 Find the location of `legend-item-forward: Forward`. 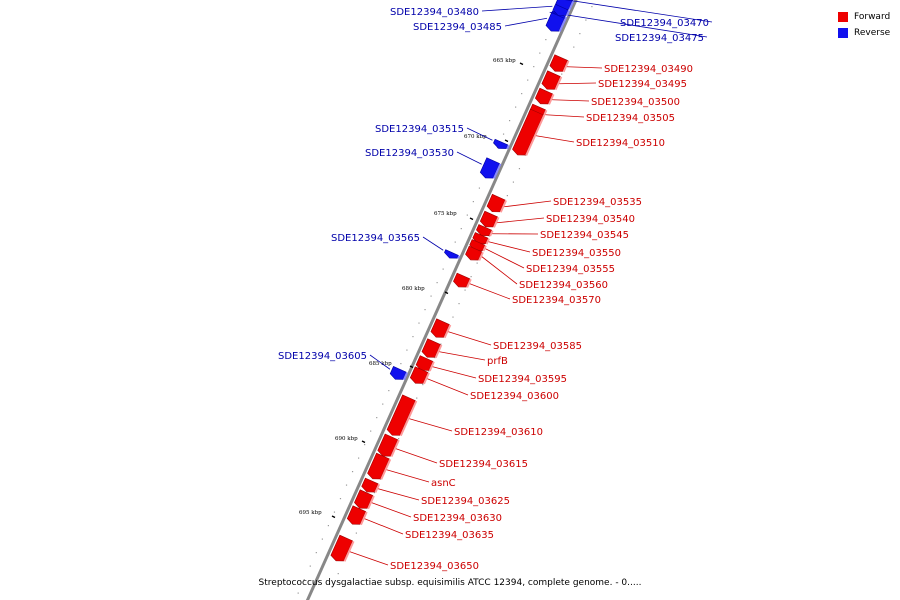

legend-item-forward: Forward is located at coordinates (864, 17).